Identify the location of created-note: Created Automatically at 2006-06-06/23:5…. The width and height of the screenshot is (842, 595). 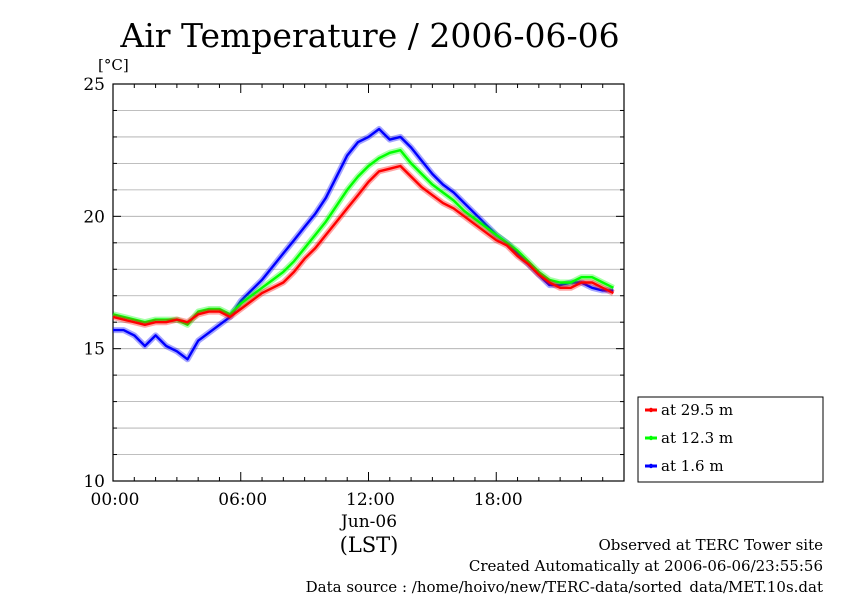
(646, 566).